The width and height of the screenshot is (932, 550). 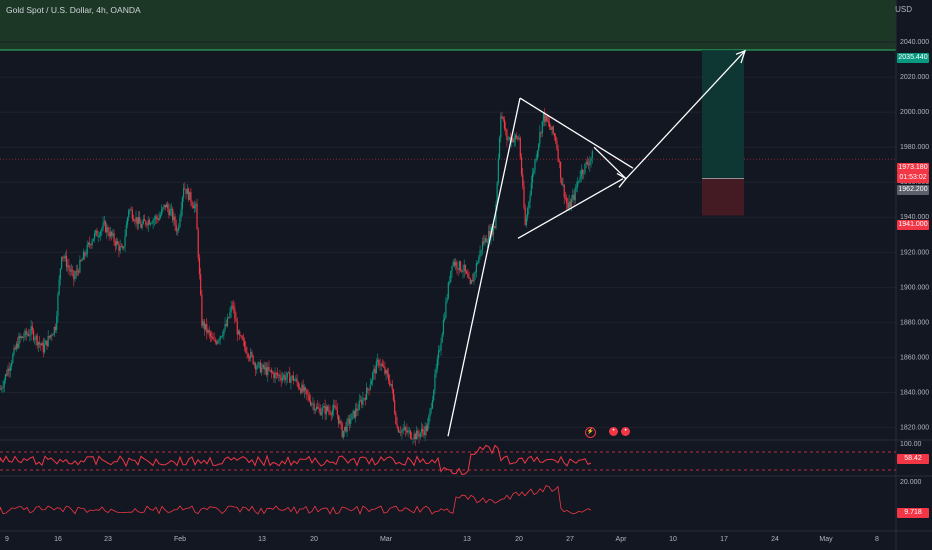 What do you see at coordinates (73, 10) in the screenshot?
I see `symbol-title: Gold Spot / U.S. Dollar, 4h, OANDA` at bounding box center [73, 10].